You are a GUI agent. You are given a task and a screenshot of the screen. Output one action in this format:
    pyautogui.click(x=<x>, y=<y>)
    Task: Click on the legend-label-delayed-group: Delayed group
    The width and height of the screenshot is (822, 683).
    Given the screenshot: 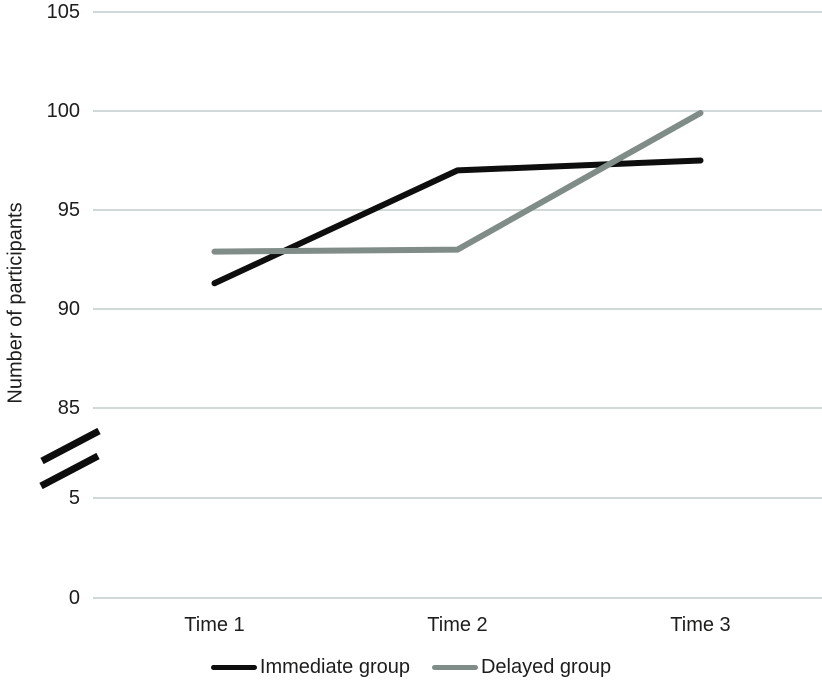 What is the action you would take?
    pyautogui.click(x=546, y=667)
    